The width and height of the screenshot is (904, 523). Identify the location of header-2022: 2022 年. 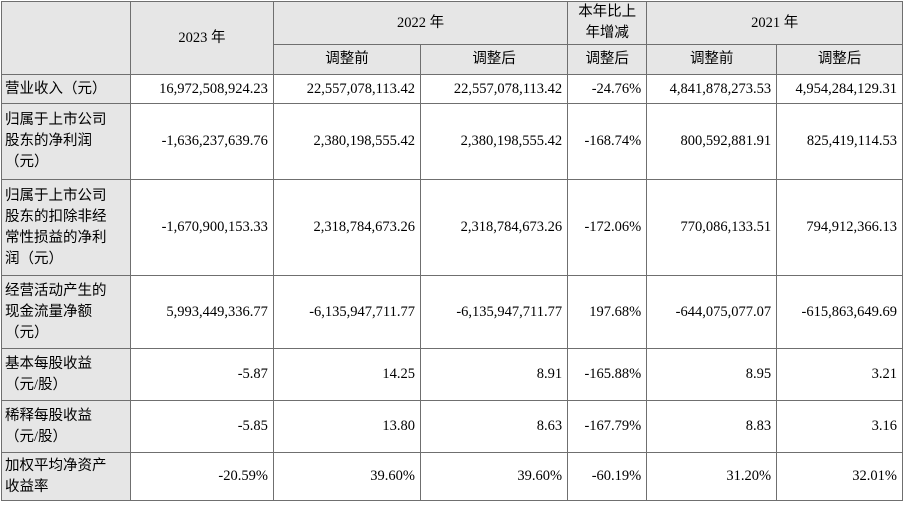
(420, 23).